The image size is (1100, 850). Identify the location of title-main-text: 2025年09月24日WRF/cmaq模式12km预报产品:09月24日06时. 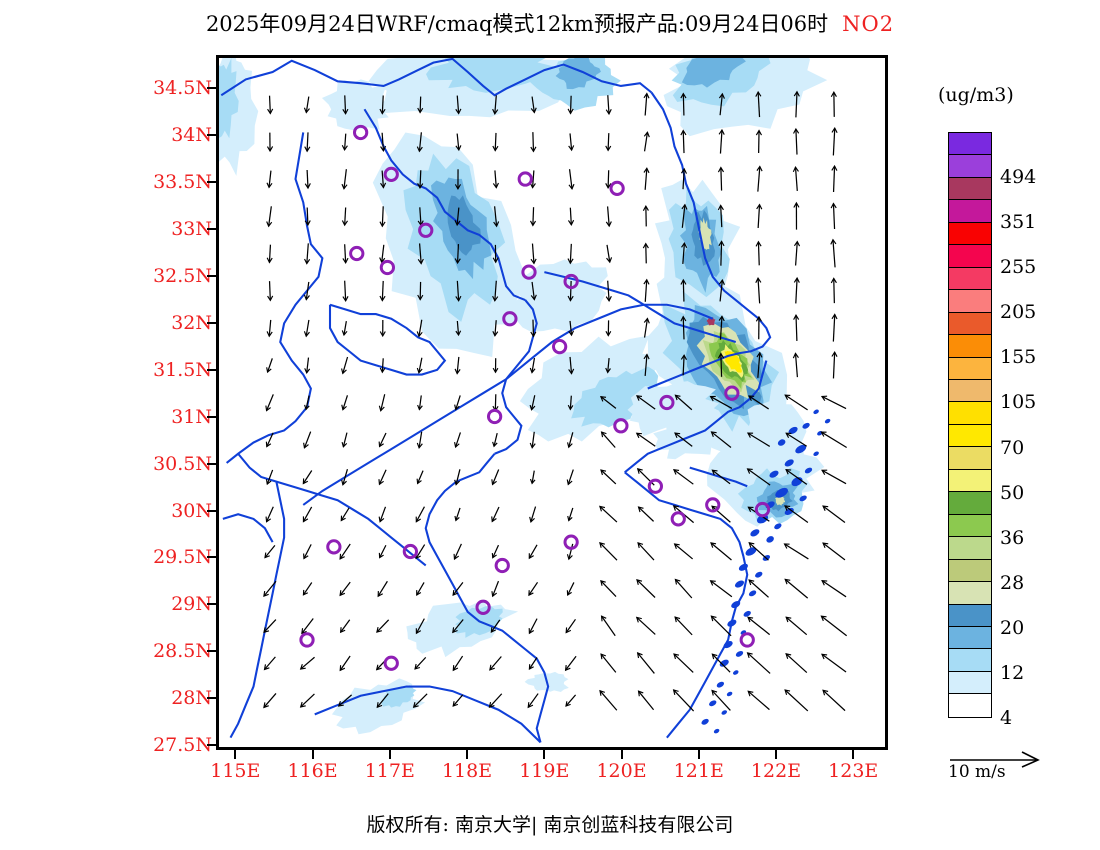
(517, 24).